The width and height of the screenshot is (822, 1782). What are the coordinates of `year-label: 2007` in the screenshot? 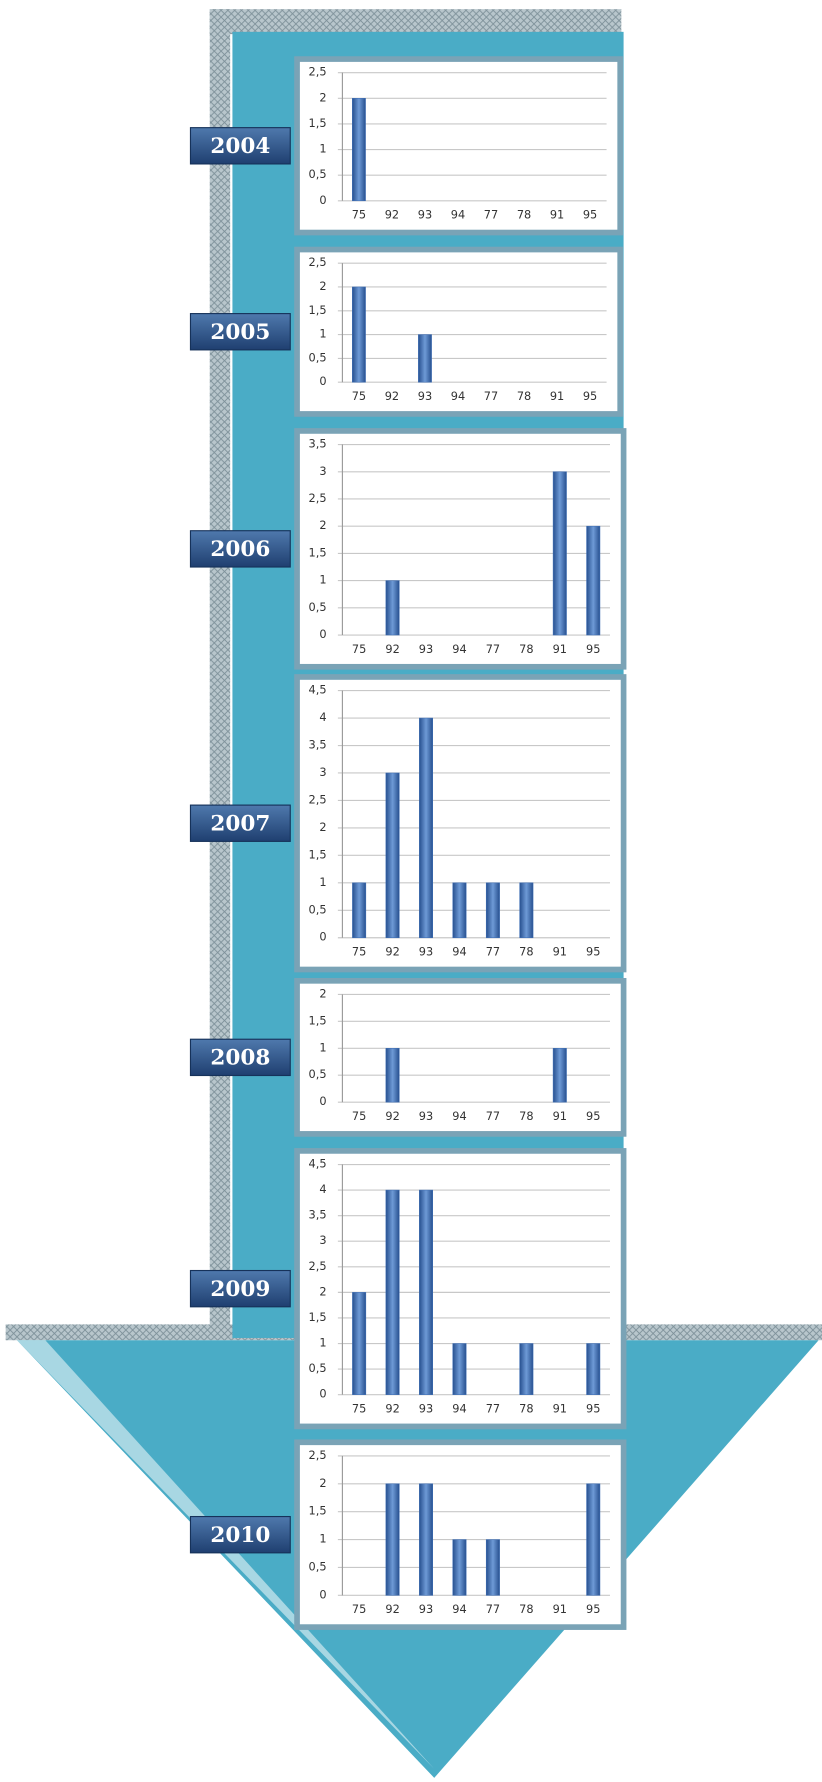 It's located at (240, 823).